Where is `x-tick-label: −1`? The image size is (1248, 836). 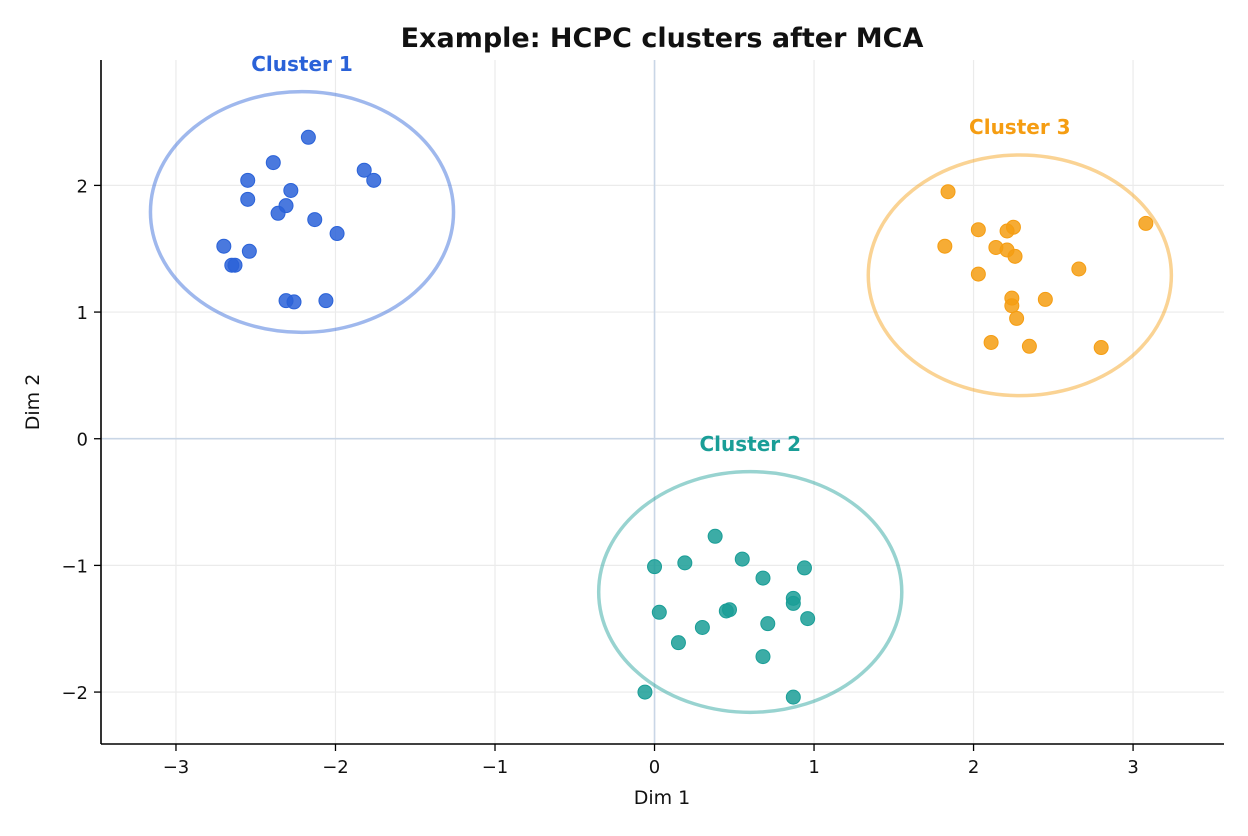 x-tick-label: −1 is located at coordinates (495, 767).